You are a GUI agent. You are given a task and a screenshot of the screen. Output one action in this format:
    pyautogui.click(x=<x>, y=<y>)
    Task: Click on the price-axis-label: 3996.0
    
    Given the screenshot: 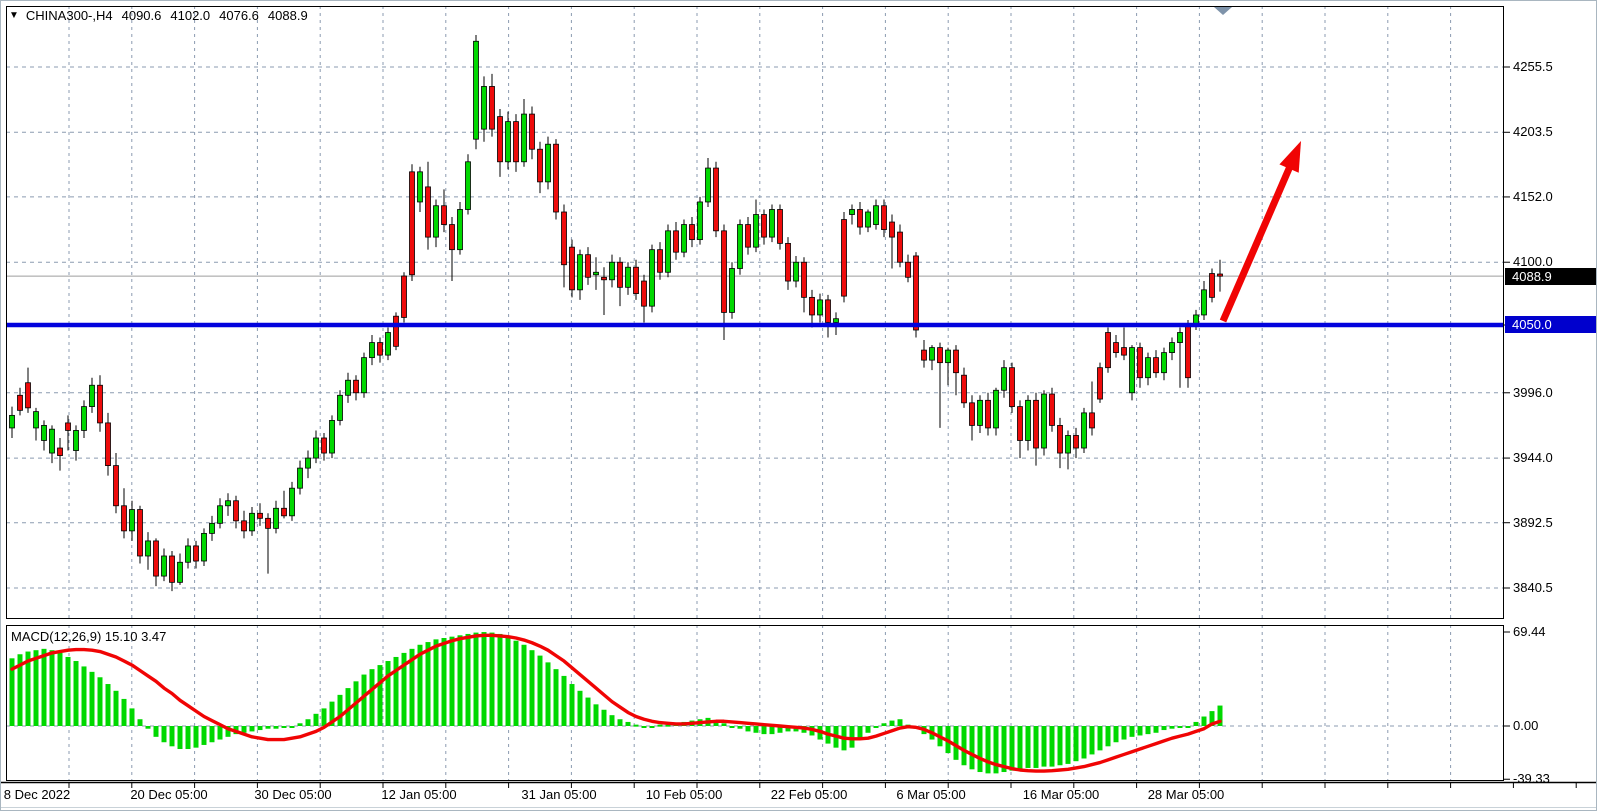 What is the action you would take?
    pyautogui.click(x=1533, y=392)
    